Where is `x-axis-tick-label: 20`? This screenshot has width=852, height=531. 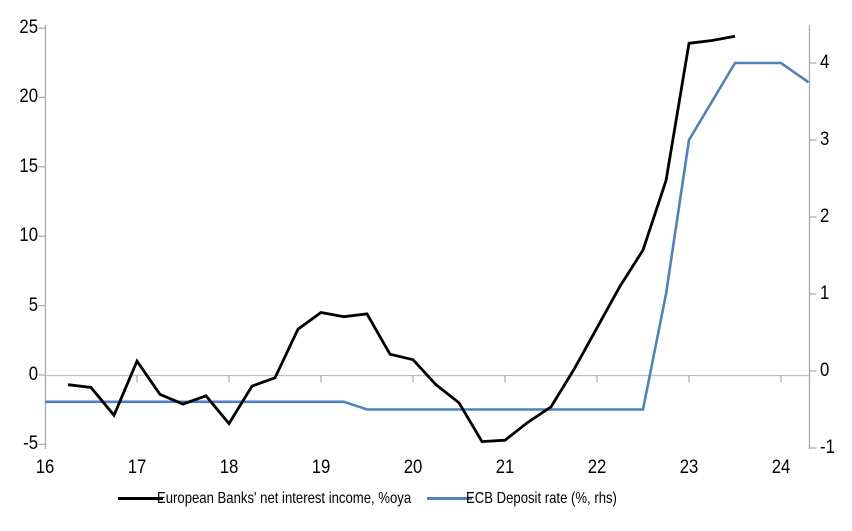
x-axis-tick-label: 20 is located at coordinates (413, 467).